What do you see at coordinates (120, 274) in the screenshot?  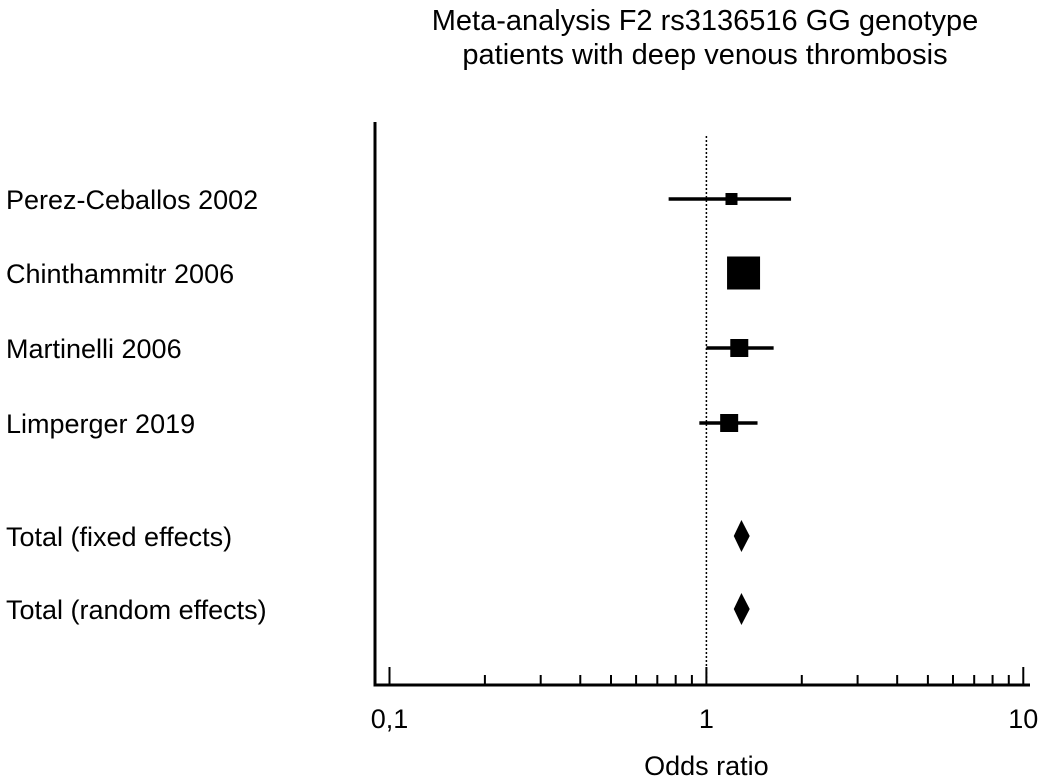 I see `study-label: Chinthammitr 2006` at bounding box center [120, 274].